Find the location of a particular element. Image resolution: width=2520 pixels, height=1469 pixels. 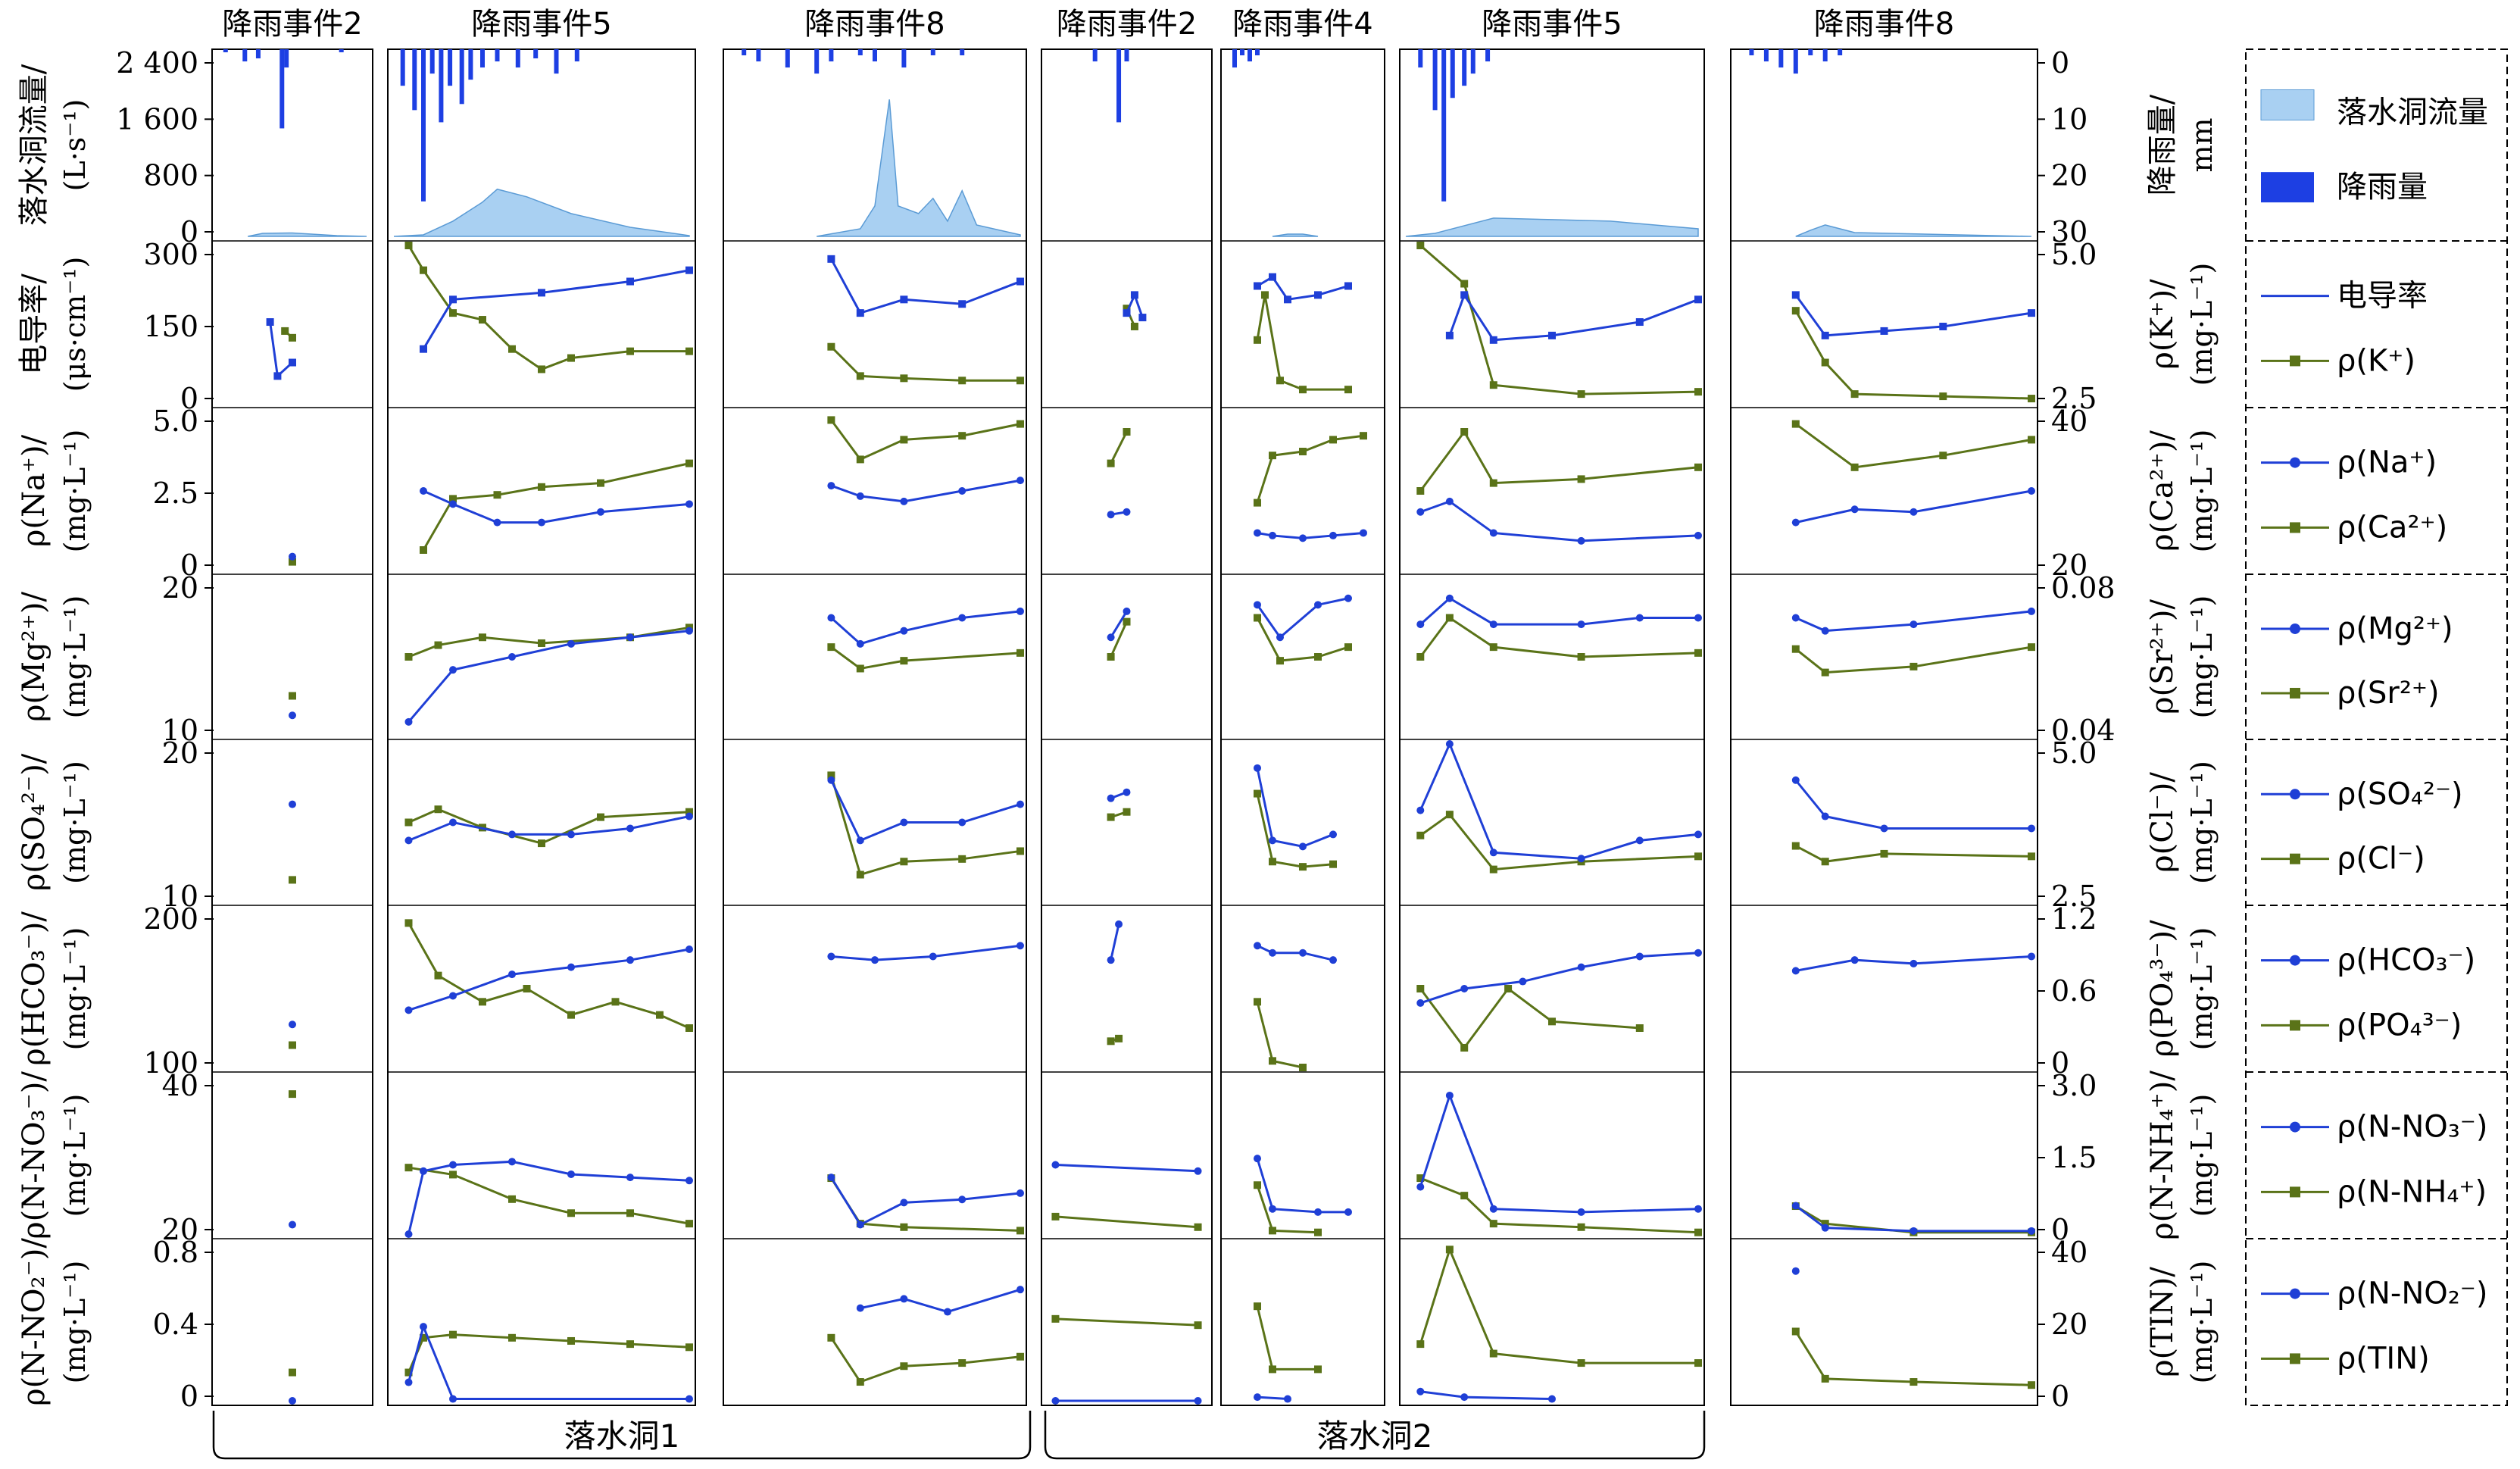

column-header: 降雨事件4 is located at coordinates (1302, 24).